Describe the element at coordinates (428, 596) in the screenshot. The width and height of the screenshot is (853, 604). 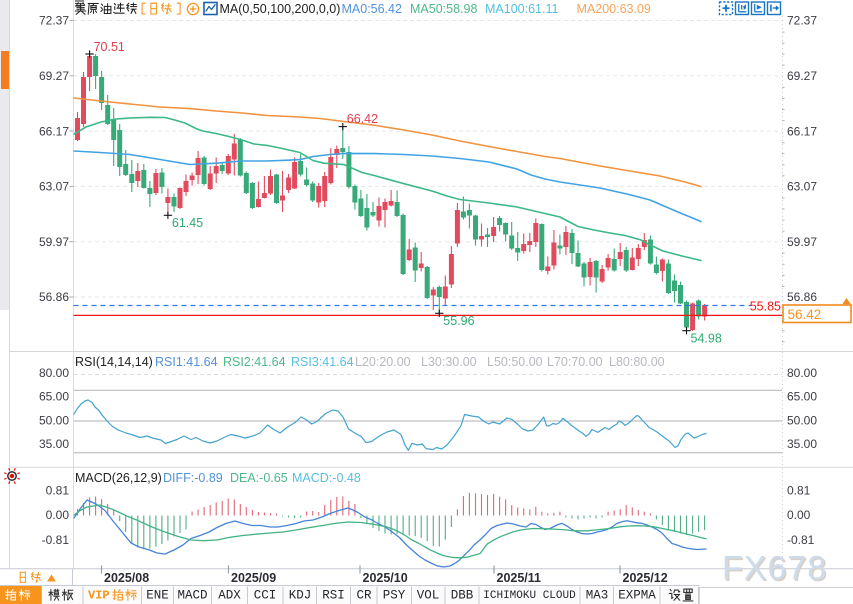
I see `svg-text: VOL` at that location.